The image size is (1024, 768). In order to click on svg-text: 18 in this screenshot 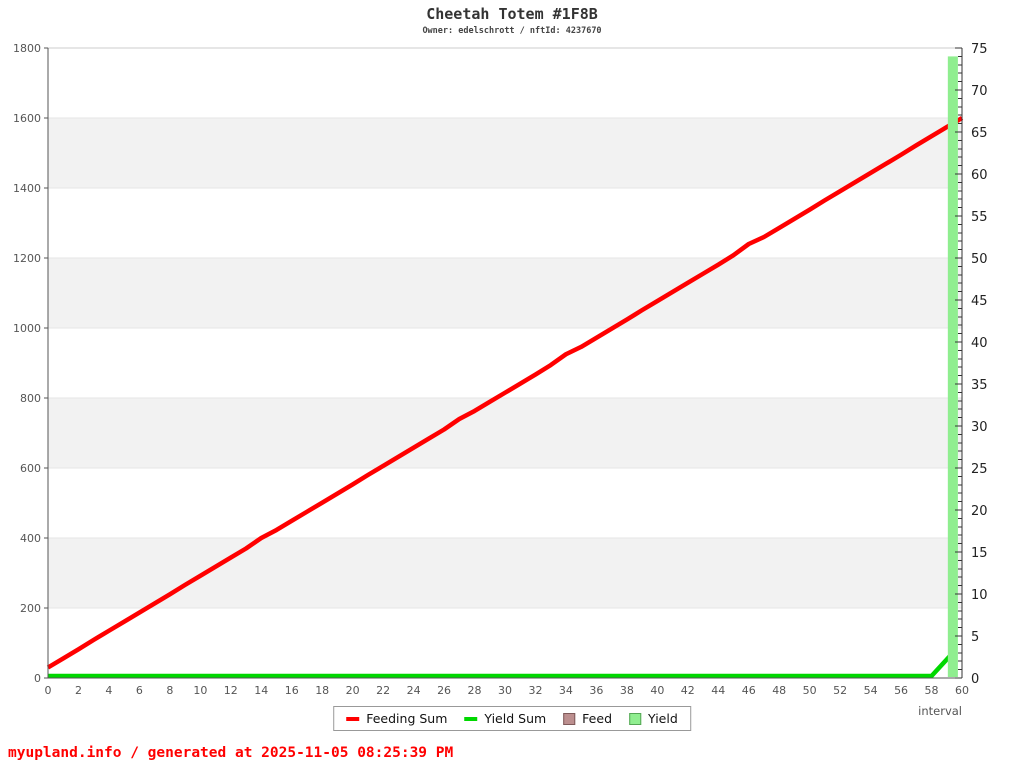, I will do `click(322, 690)`.